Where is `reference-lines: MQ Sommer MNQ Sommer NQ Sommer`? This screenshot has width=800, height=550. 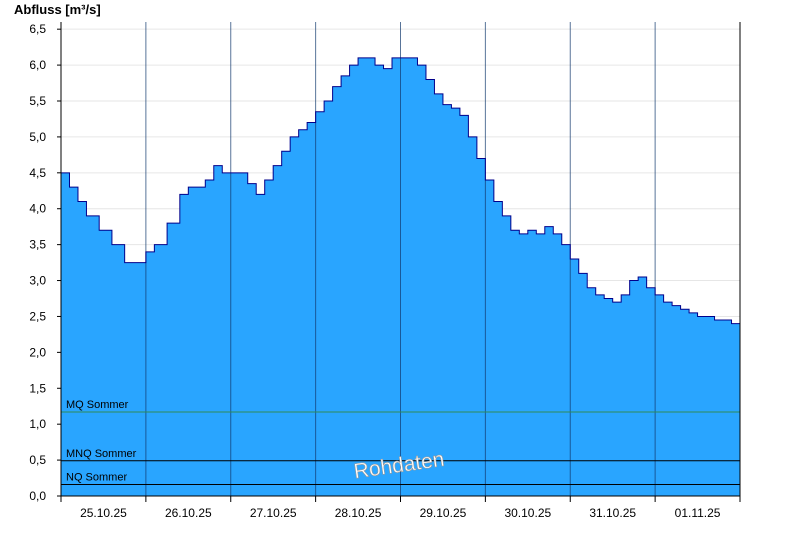 reference-lines: MQ Sommer MNQ Sommer NQ Sommer is located at coordinates (400, 442).